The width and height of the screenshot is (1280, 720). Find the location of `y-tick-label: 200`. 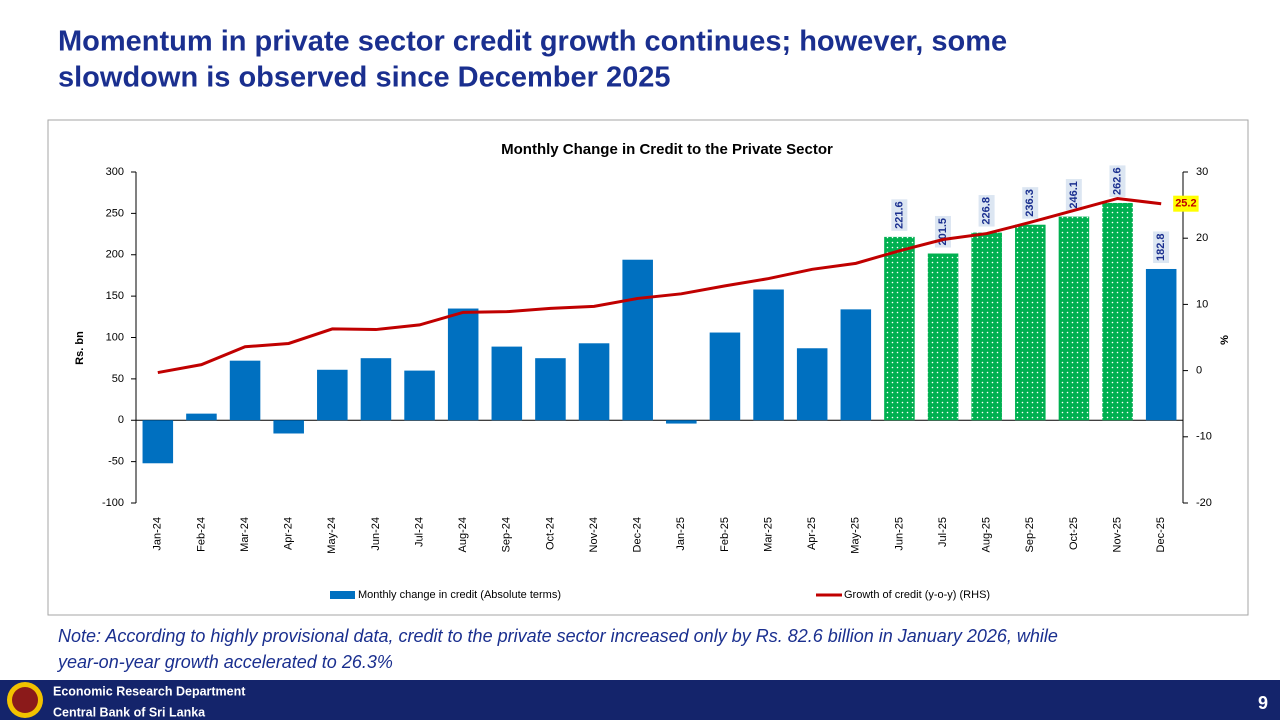

y-tick-label: 200 is located at coordinates (115, 255).